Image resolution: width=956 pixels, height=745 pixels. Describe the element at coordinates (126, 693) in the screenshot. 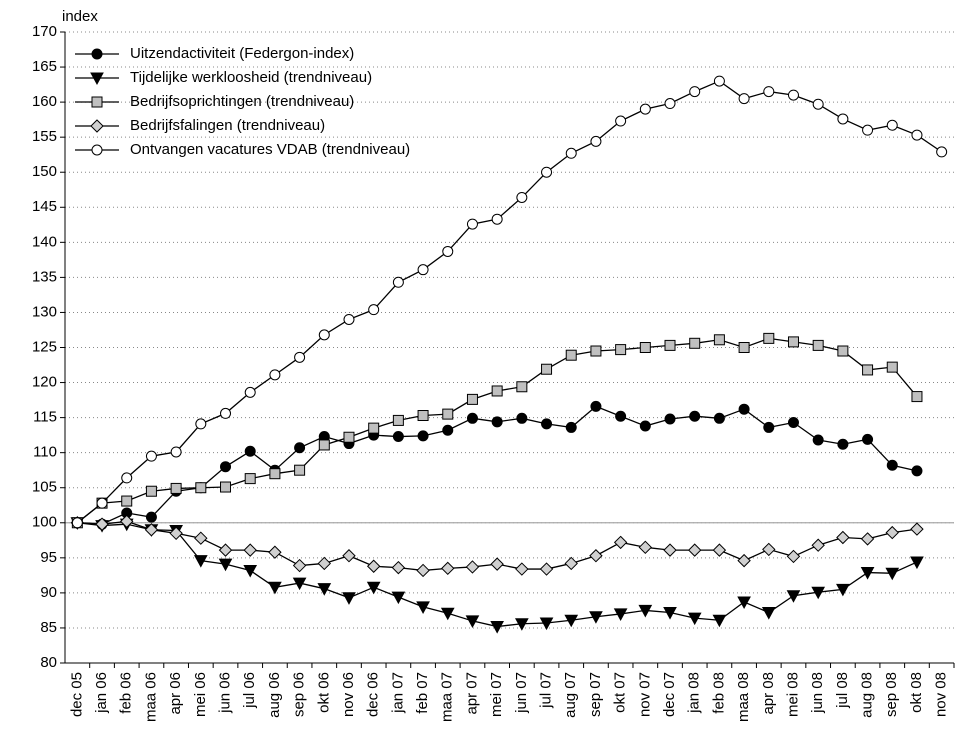

I see `x-tick-label: feb 06` at that location.